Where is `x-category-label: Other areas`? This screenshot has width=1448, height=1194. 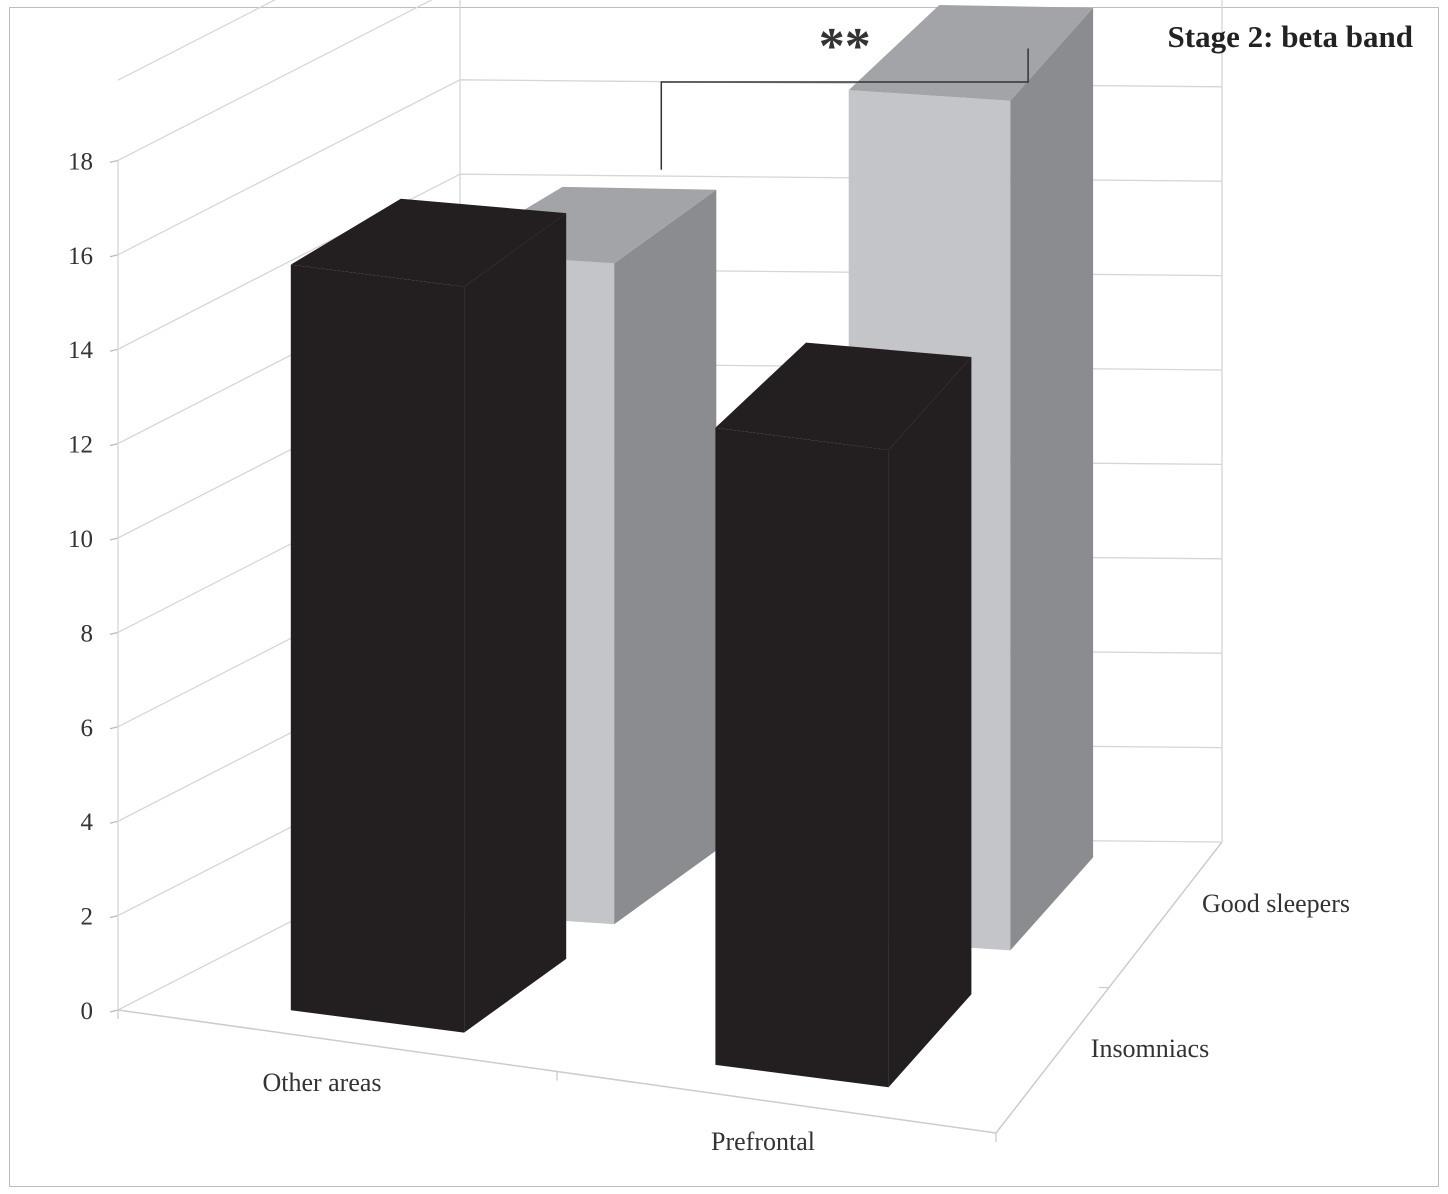 x-category-label: Other areas is located at coordinates (321, 1082).